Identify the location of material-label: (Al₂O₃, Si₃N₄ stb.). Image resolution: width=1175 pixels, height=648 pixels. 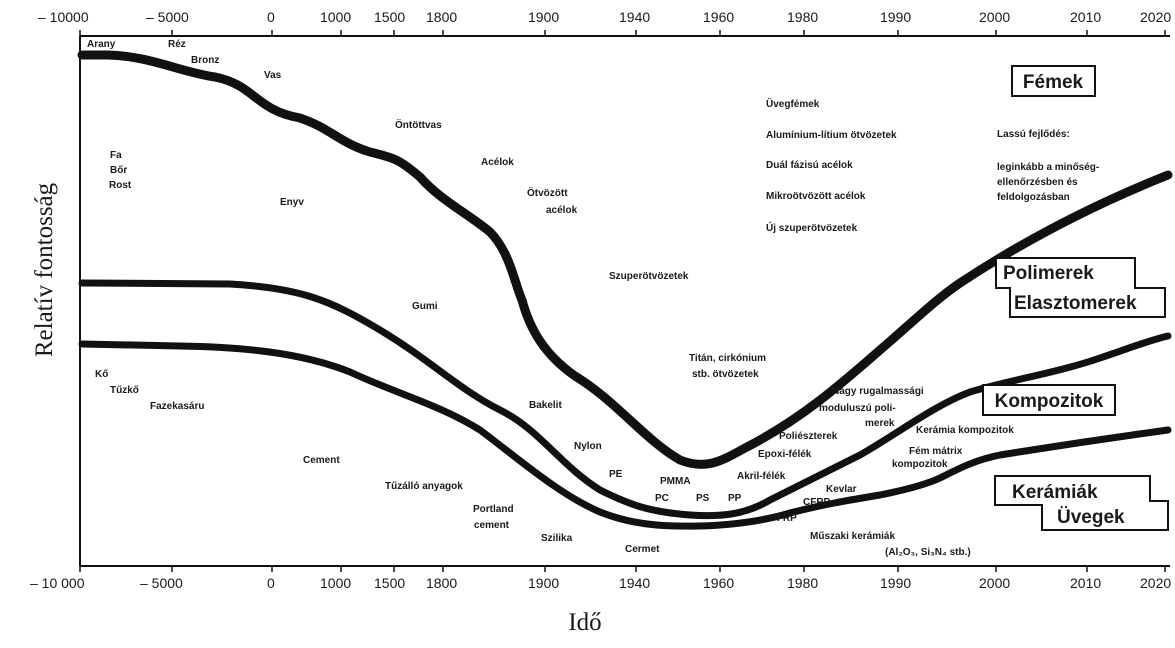
(928, 552).